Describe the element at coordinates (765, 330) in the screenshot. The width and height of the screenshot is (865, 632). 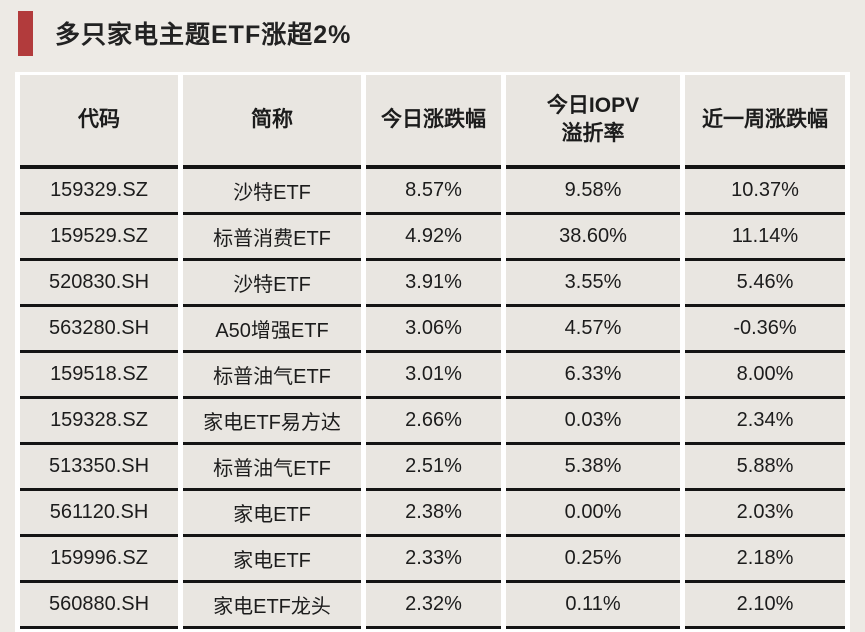
I see `cell-week-change: -0.36%` at that location.